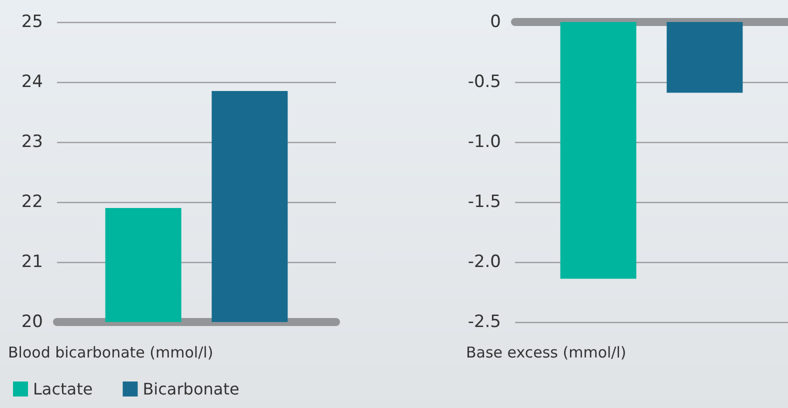  I want to click on y-tick-label: 23, so click(32, 142).